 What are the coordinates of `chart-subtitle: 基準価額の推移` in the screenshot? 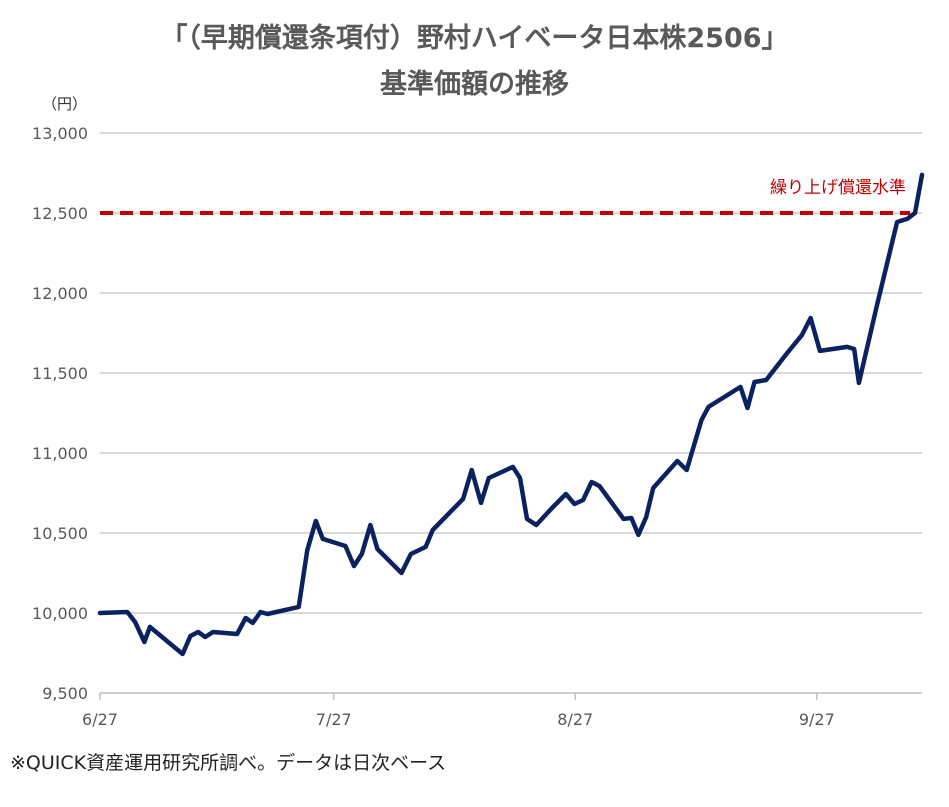 It's located at (474, 84).